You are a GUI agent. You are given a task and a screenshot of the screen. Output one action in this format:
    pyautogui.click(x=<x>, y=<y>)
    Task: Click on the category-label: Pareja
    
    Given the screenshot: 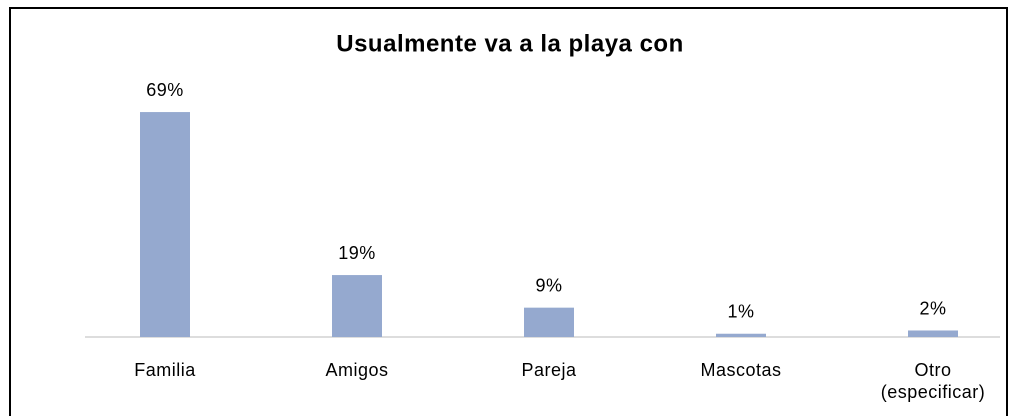 What is the action you would take?
    pyautogui.click(x=549, y=370)
    